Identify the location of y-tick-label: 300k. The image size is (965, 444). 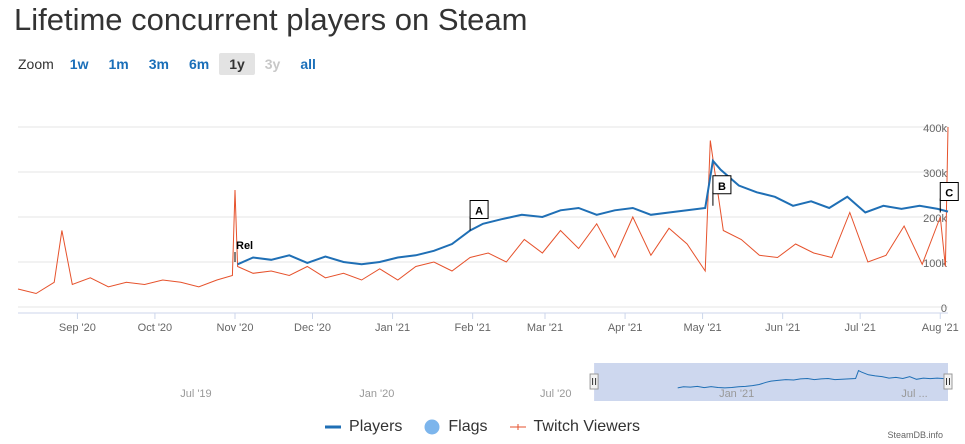
(935, 174).